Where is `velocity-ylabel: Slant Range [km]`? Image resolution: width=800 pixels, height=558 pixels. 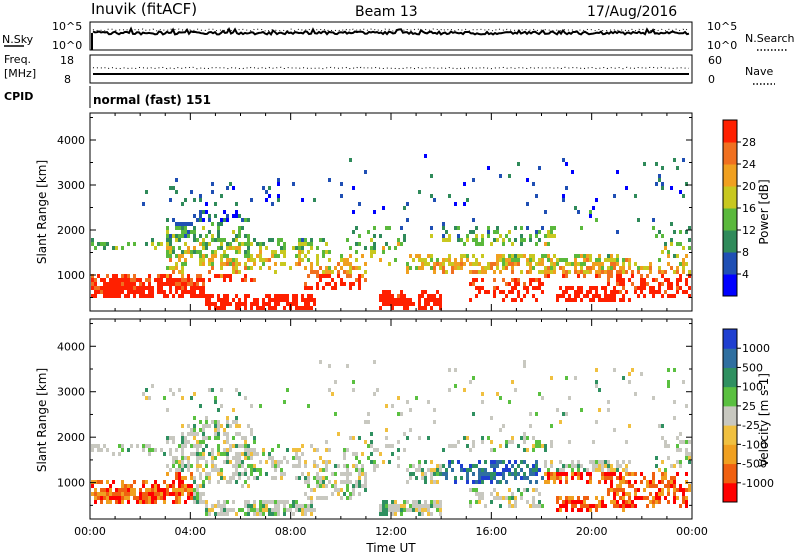
velocity-ylabel: Slant Range [km] is located at coordinates (42, 420).